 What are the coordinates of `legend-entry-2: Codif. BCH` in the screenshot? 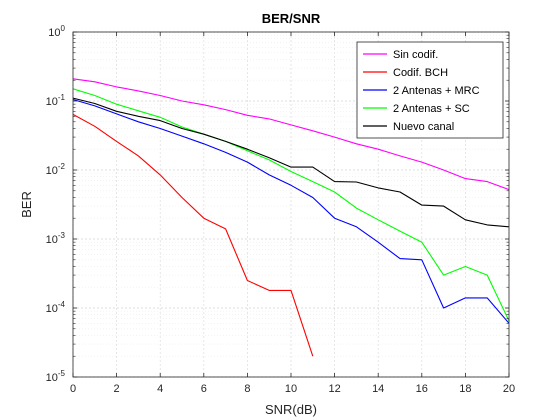 It's located at (420, 73).